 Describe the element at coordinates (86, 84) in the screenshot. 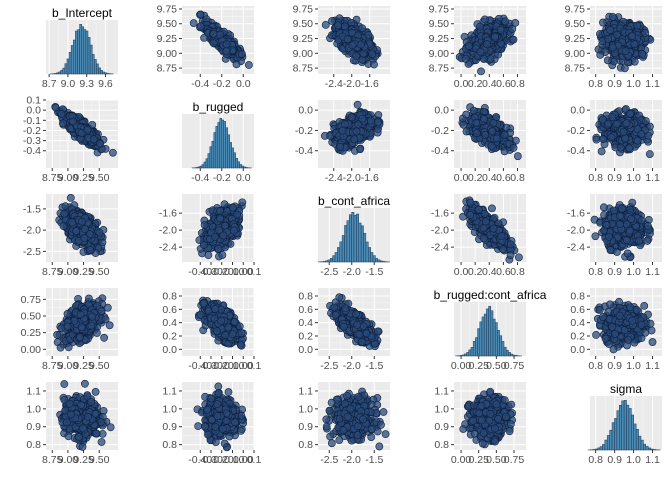

I see `x-tick-label: 9.3` at that location.